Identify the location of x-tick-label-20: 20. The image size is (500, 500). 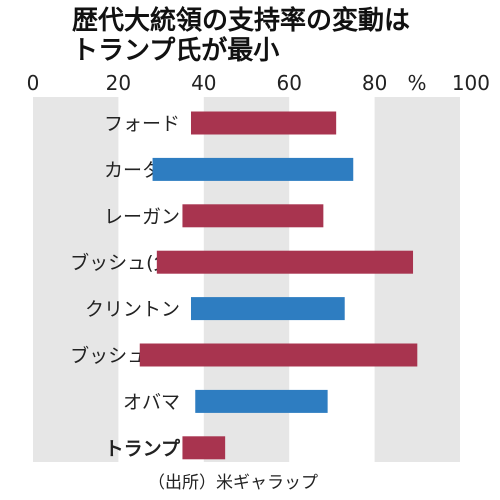
(118, 83).